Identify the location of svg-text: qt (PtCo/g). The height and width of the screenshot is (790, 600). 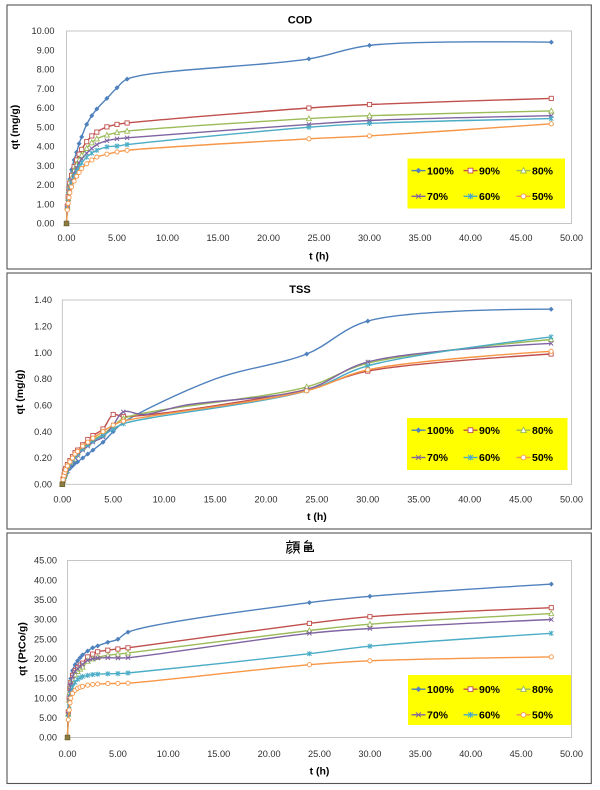
(23, 649).